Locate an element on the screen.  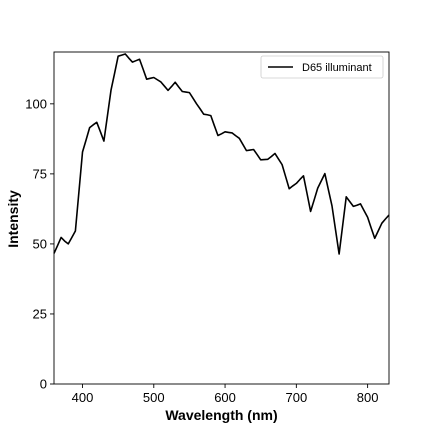
y-tick-label: 0 is located at coordinates (43, 384).